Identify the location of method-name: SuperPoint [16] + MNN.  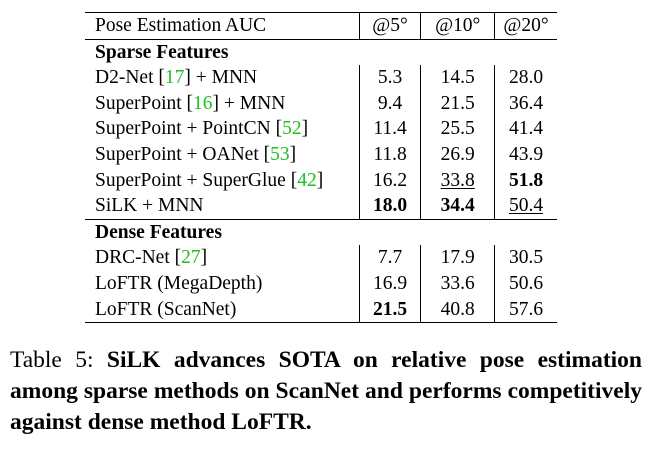
(190, 103).